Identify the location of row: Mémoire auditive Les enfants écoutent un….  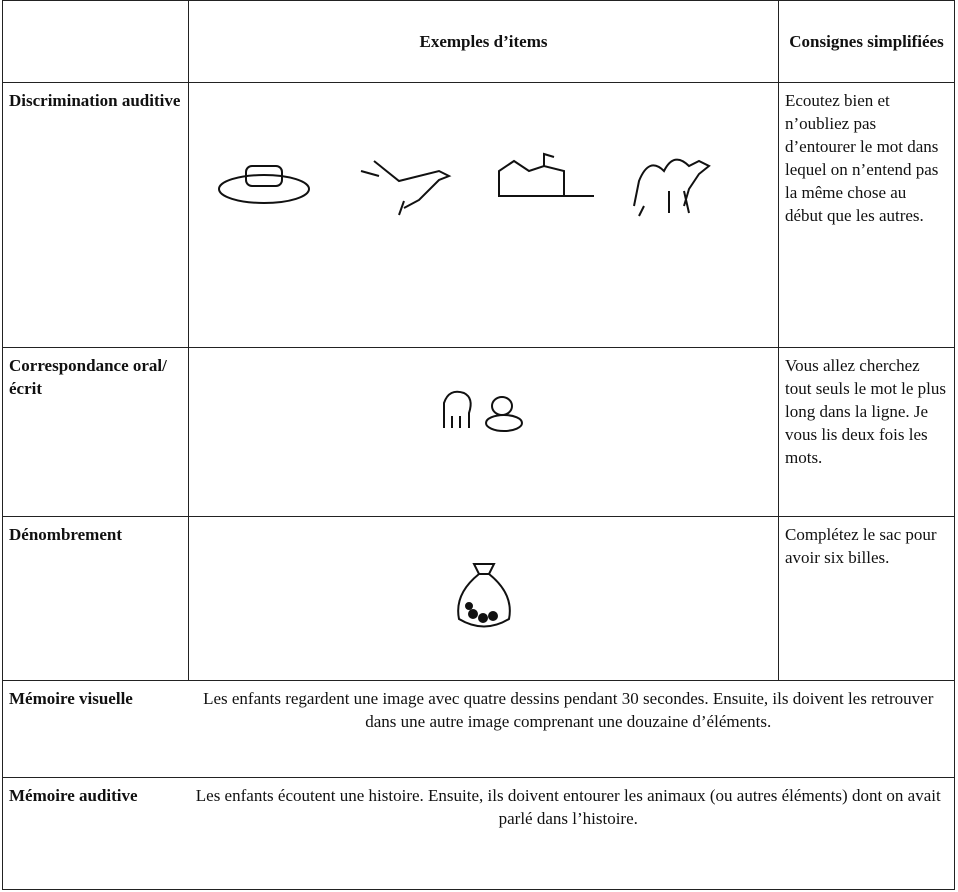
(478, 833).